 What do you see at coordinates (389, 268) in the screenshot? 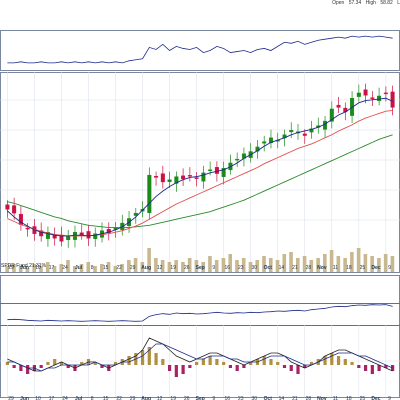
I see `x-tick-label: 9` at bounding box center [389, 268].